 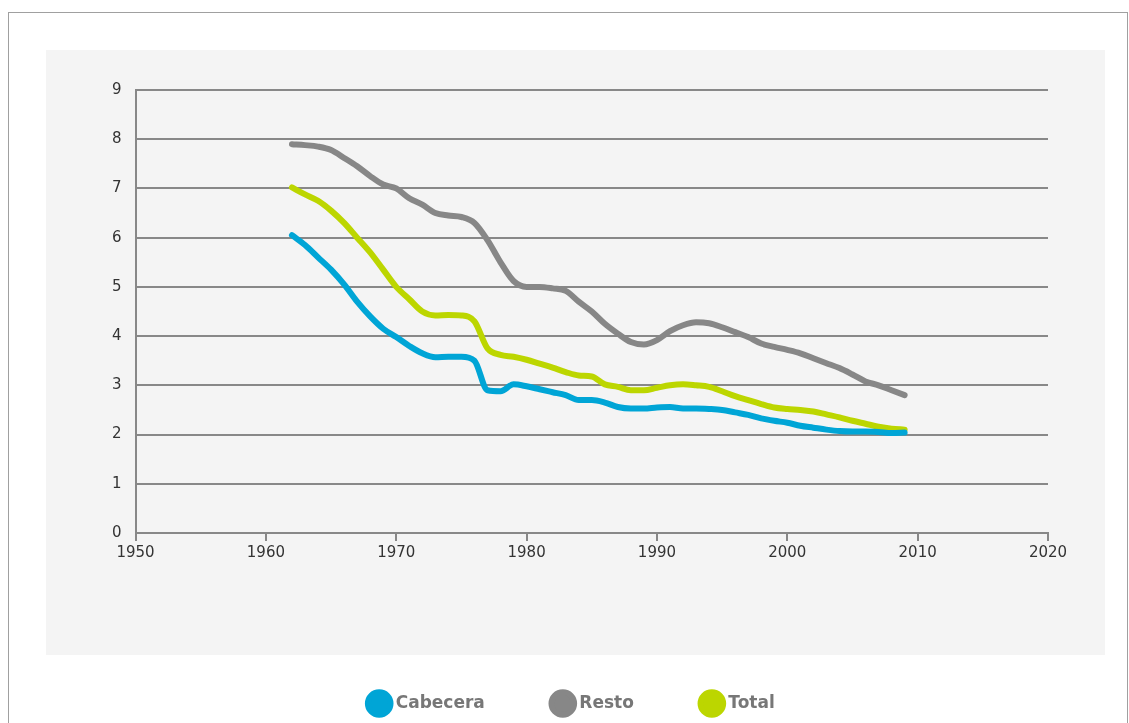 I want to click on y-tick-label: 4, so click(x=117, y=335).